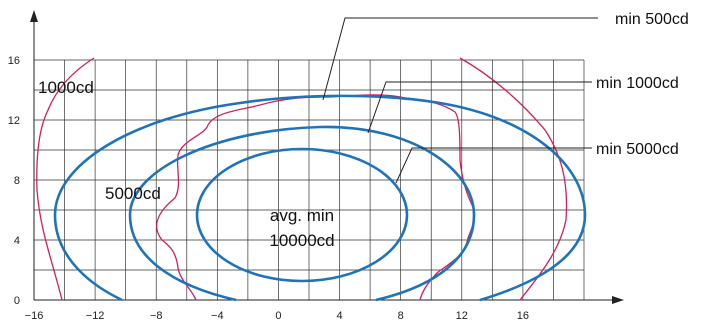 Image resolution: width=706 pixels, height=325 pixels. I want to click on leader-min5000, so click(493, 165).